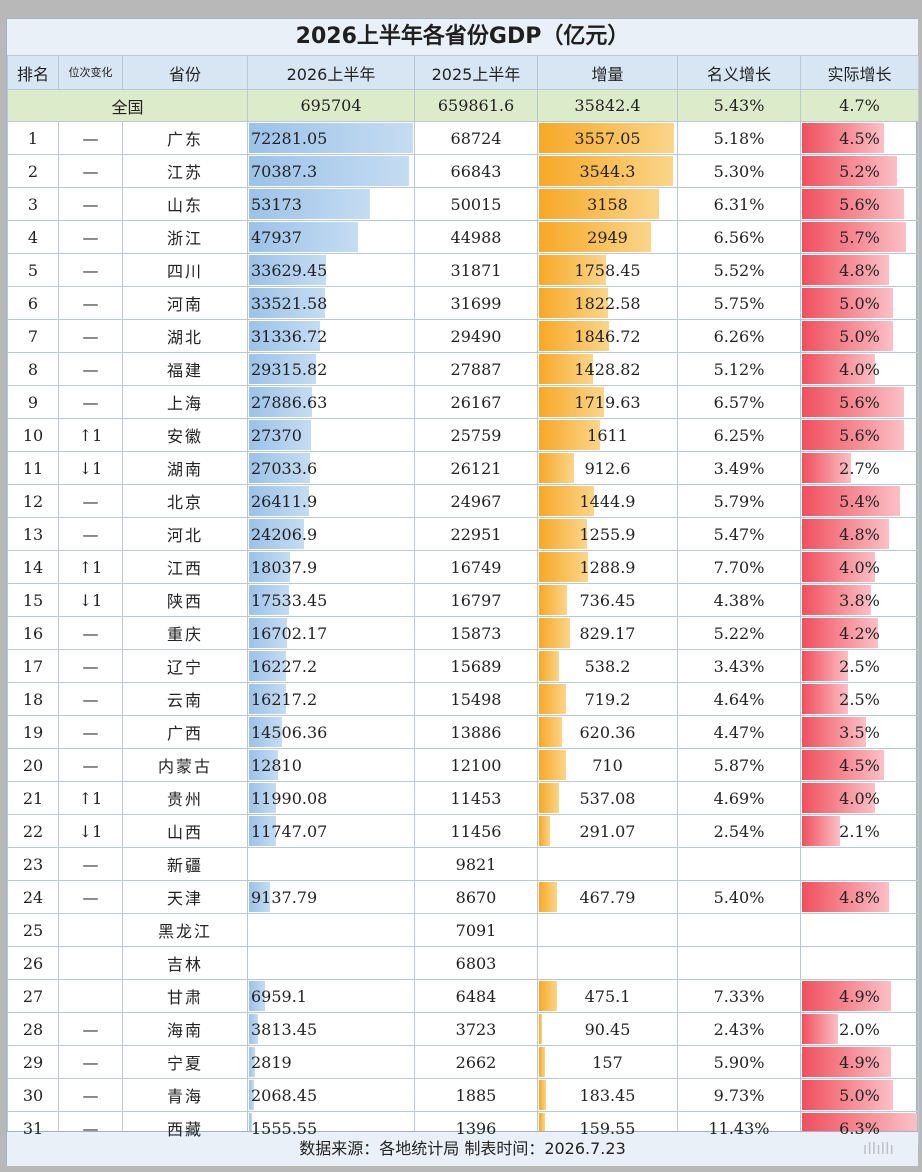  Describe the element at coordinates (184, 502) in the screenshot. I see `province-cell-value: 北京` at that location.